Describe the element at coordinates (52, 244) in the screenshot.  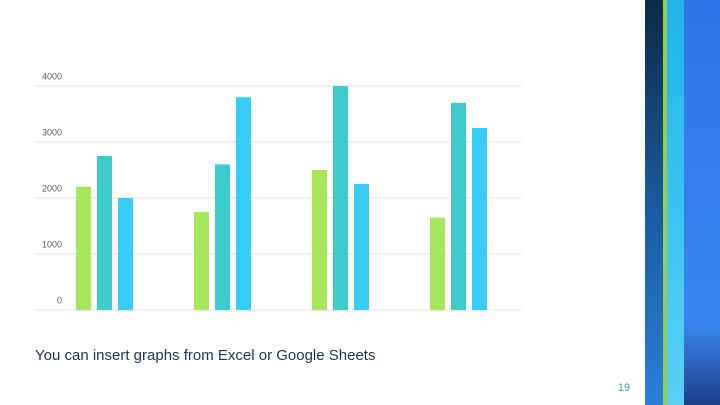
I see `y-tick-label: 1000` at that location.